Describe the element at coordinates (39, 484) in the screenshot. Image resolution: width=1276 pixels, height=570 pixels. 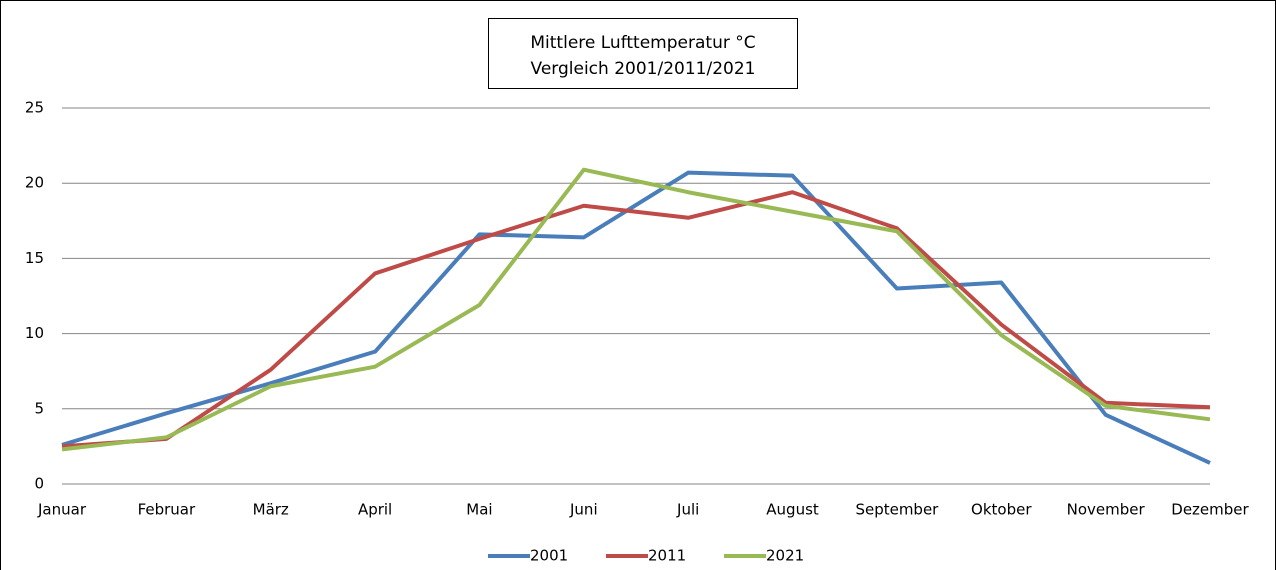
I see `y-tick-label: 0` at that location.